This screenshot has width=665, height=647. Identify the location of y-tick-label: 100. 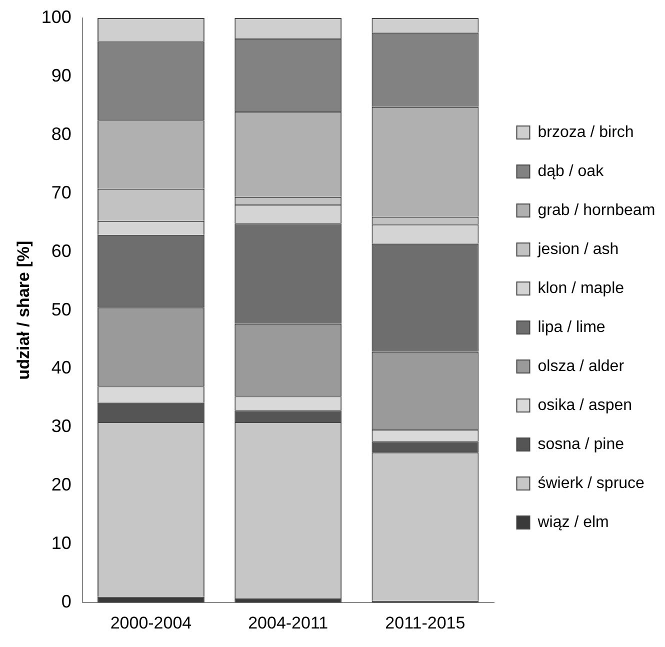
(56, 16).